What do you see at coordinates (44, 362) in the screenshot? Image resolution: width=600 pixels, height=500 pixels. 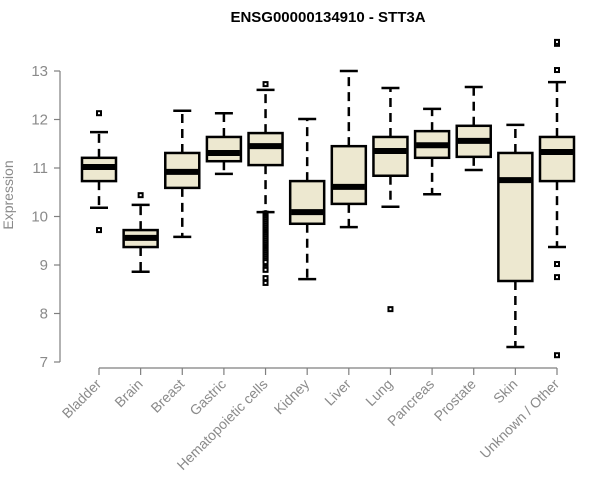 I see `y-tick-label: 7` at bounding box center [44, 362].